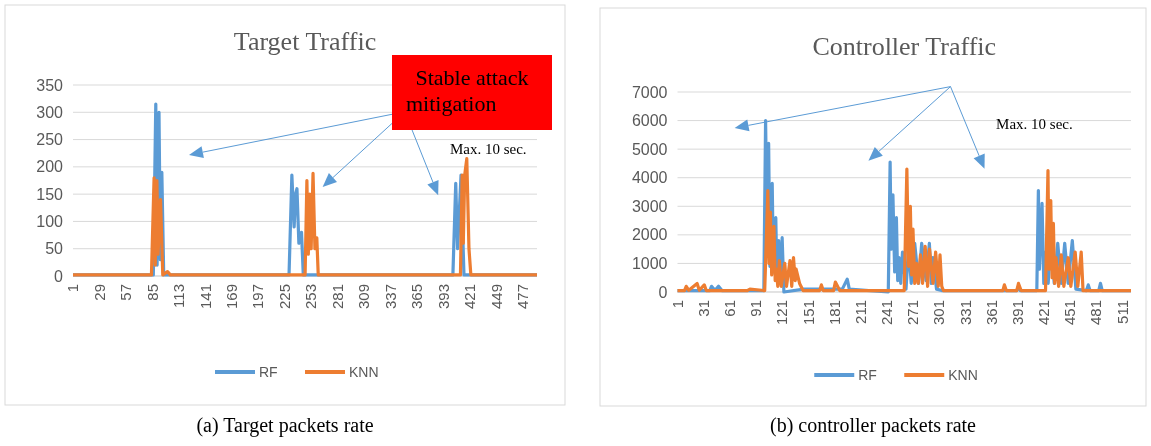 Image resolution: width=1151 pixels, height=446 pixels. What do you see at coordinates (232, 297) in the screenshot?
I see `x-tick-label: 169` at bounding box center [232, 297].